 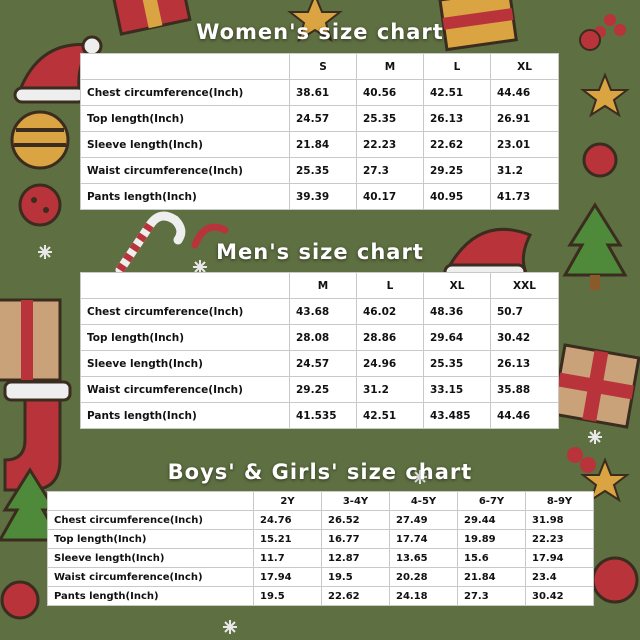 I want to click on table-header-row: 2Y 3-4Y 4-5Y 6-7Y 8-9Y, so click(x=320, y=501).